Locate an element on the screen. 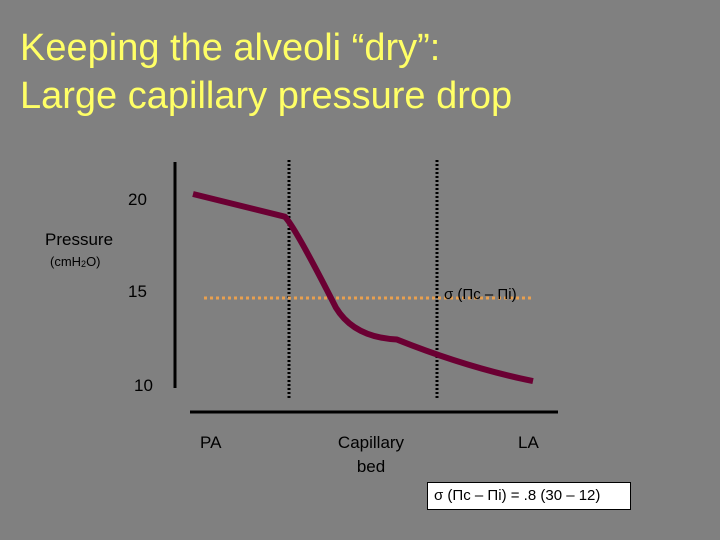 The width and height of the screenshot is (720, 540). x-label-la: LA is located at coordinates (528, 442).